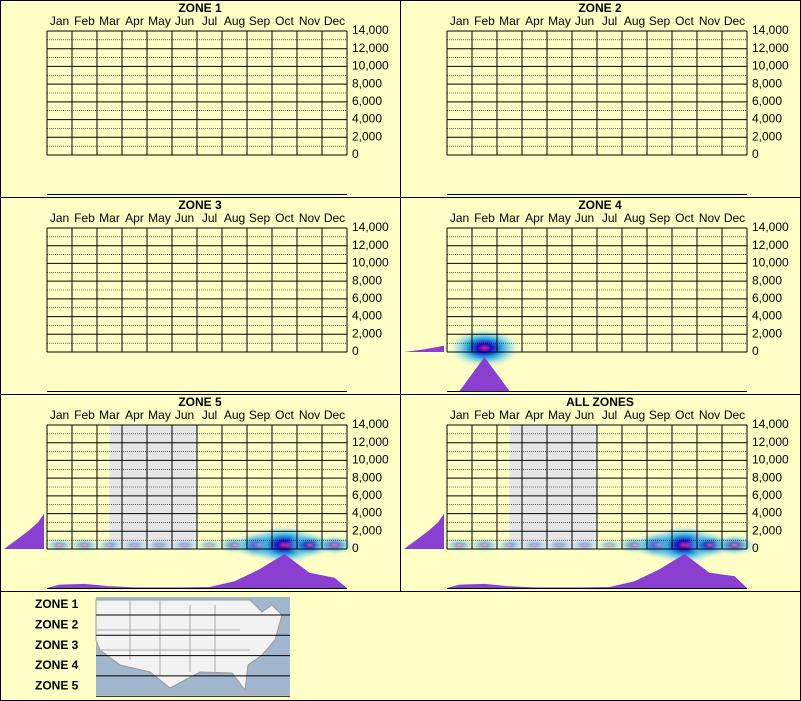 This screenshot has width=801, height=701. Describe the element at coordinates (600, 8) in the screenshot. I see `panel-title: ZONE 2` at that location.